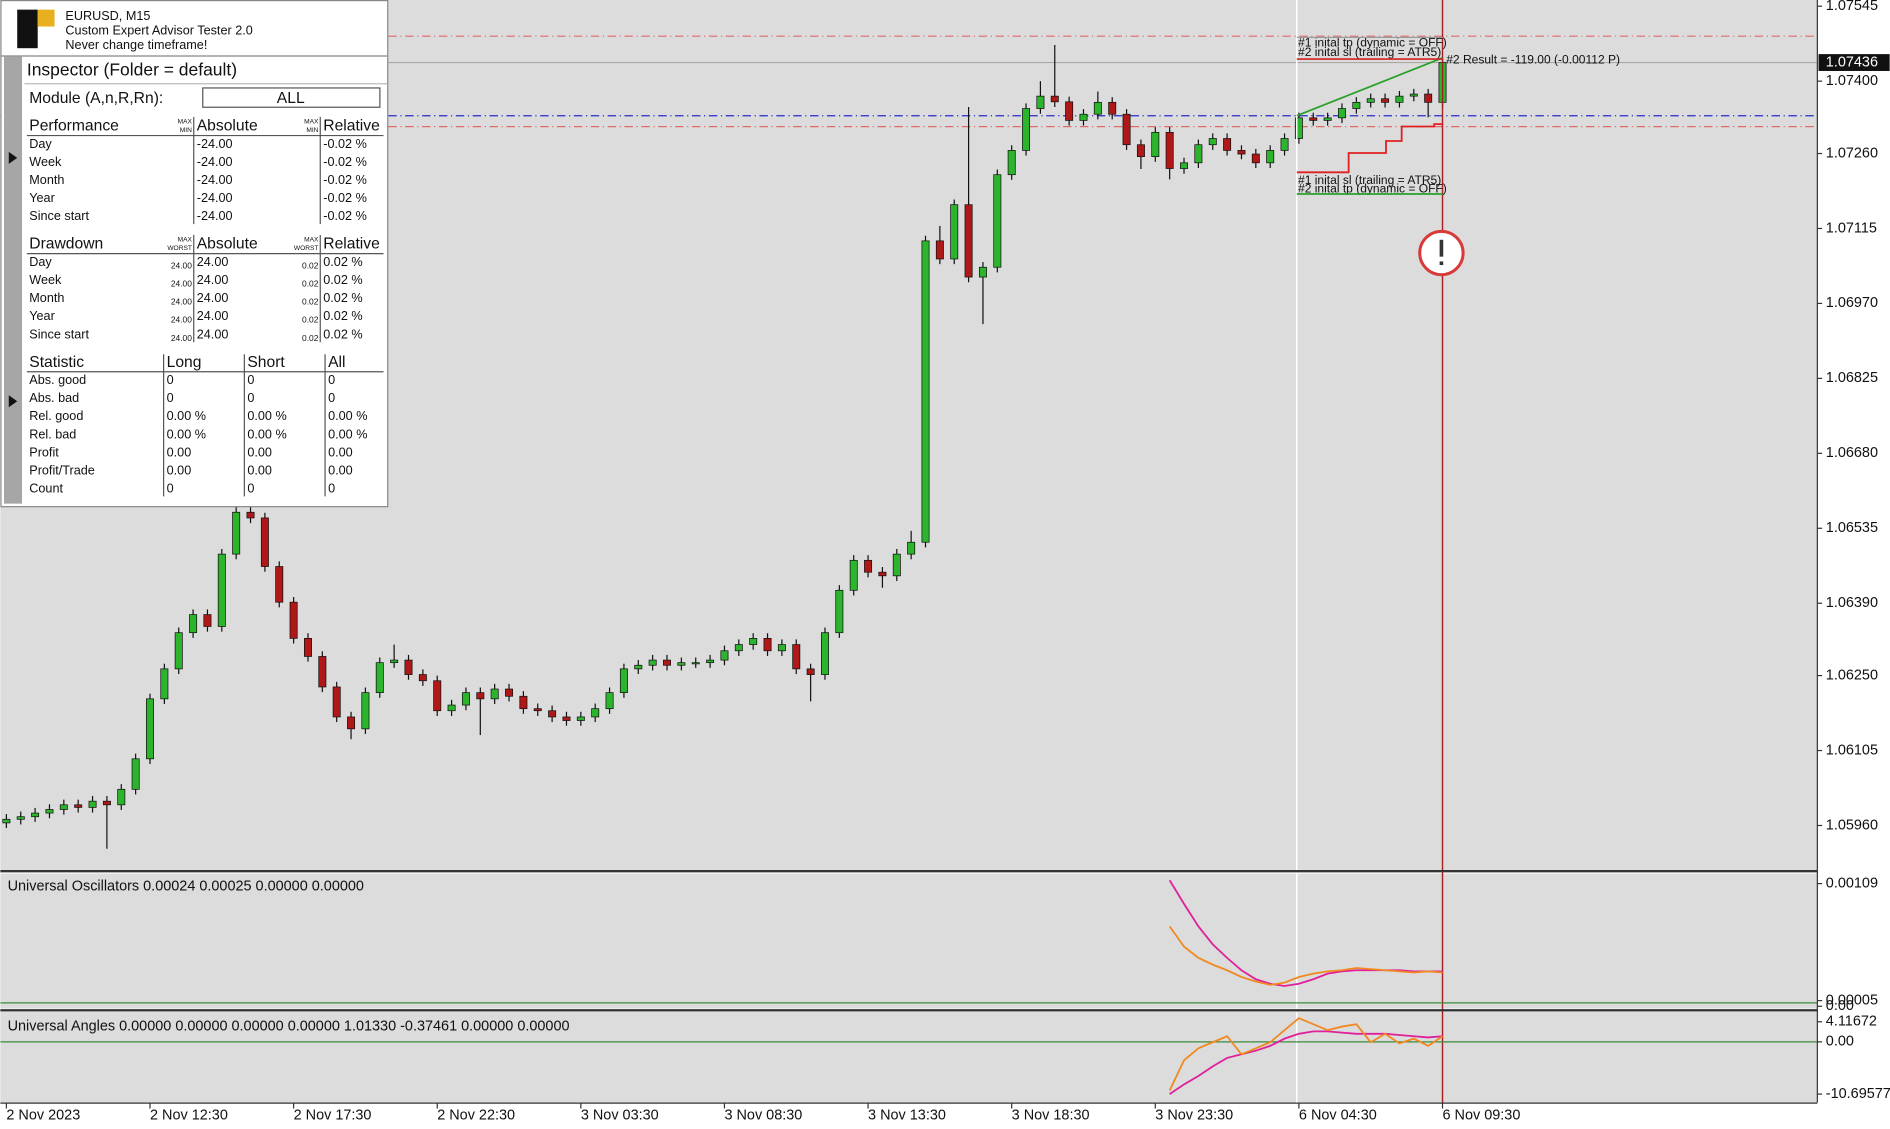 Image resolution: width=1890 pixels, height=1129 pixels. Describe the element at coordinates (42, 316) in the screenshot. I see `table-cell: Year` at that location.